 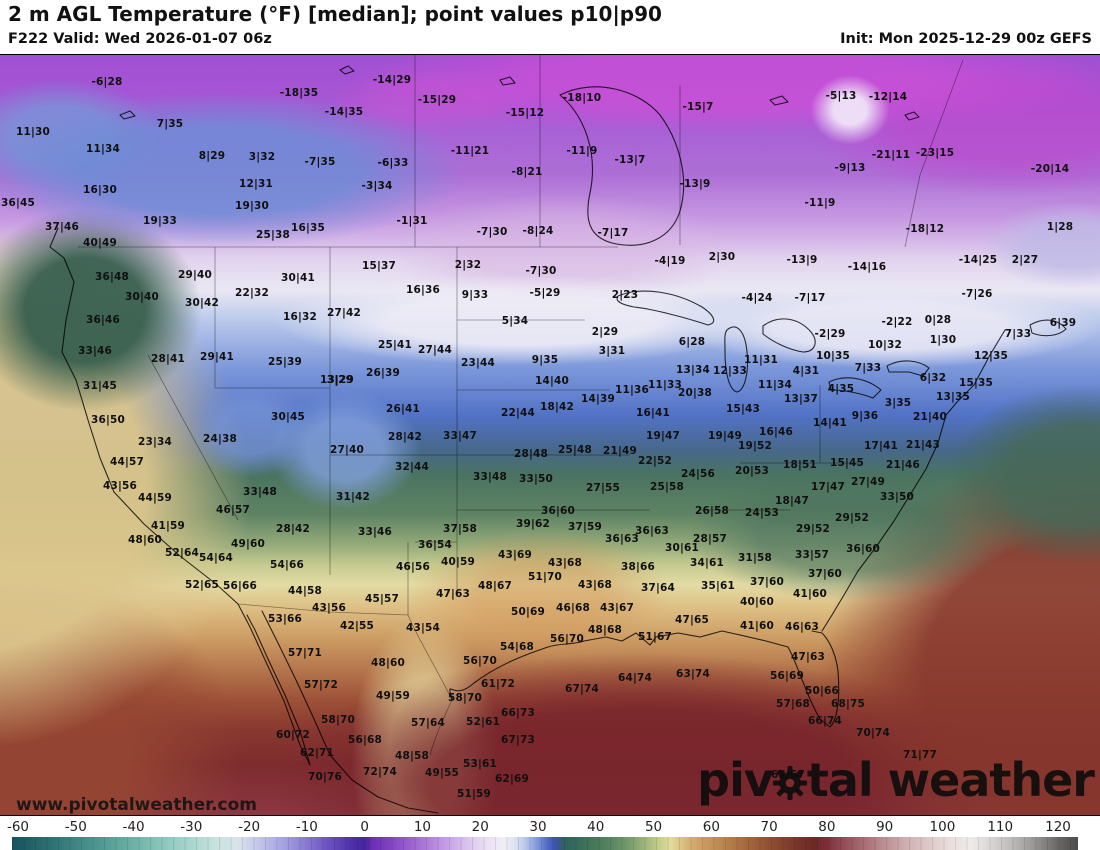 I want to click on point-value: -15|29, so click(x=437, y=100).